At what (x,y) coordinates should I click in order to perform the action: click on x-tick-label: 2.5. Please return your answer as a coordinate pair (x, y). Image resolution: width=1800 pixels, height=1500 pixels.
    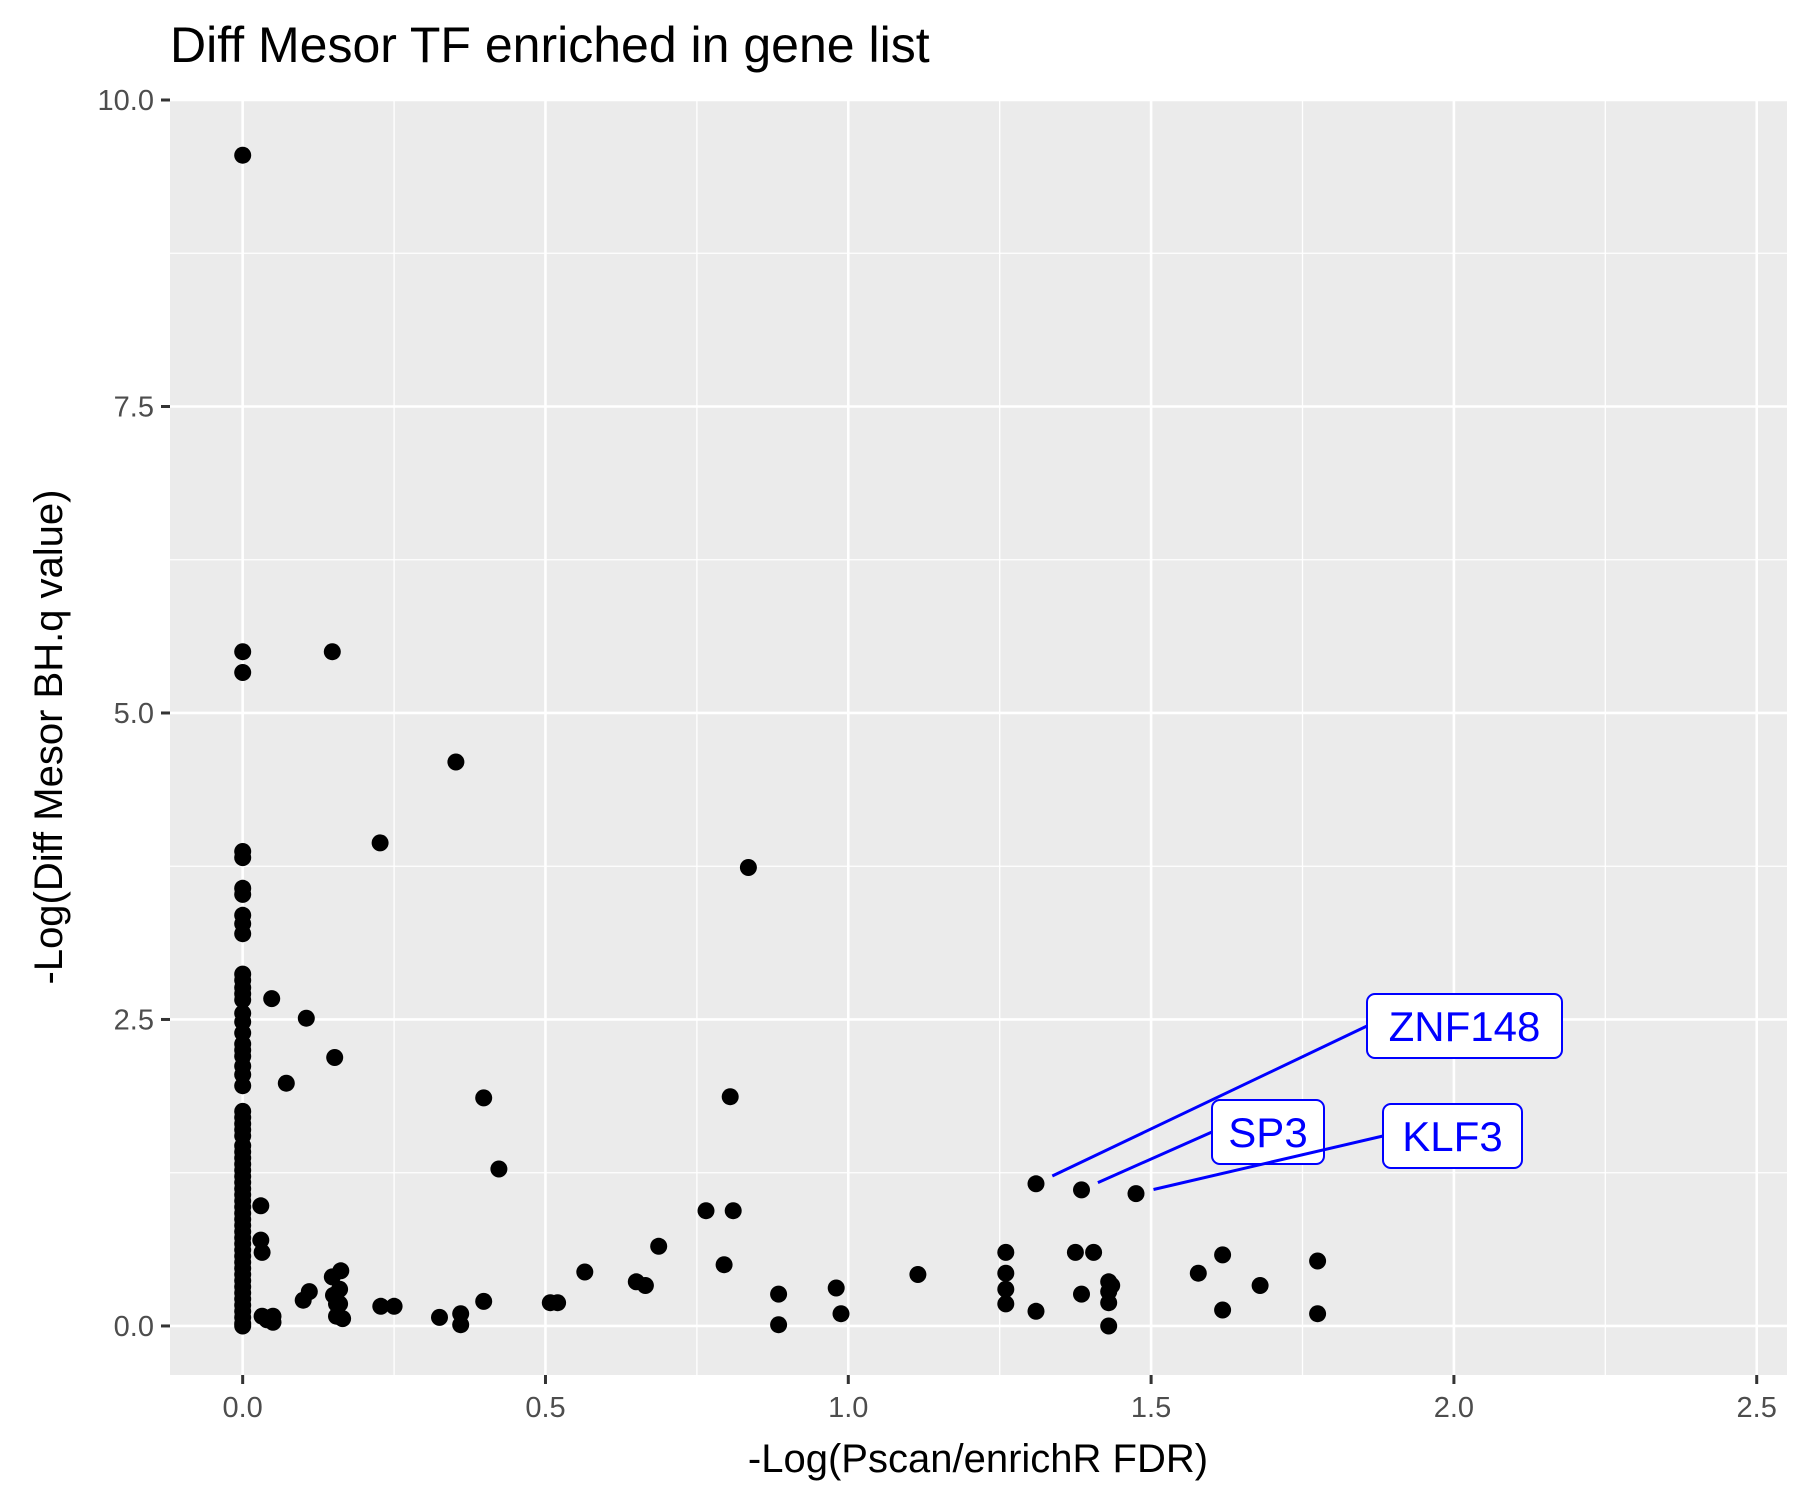
    Looking at the image, I should click on (1757, 1408).